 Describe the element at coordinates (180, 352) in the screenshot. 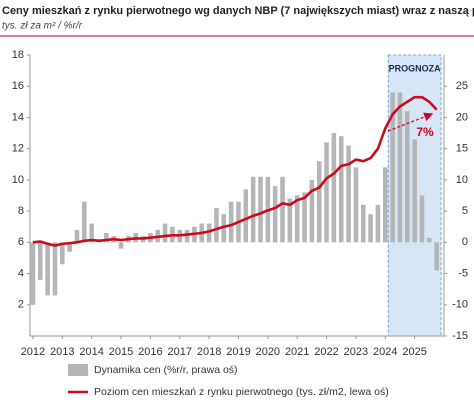

I see `x-tick-label: 2017` at that location.